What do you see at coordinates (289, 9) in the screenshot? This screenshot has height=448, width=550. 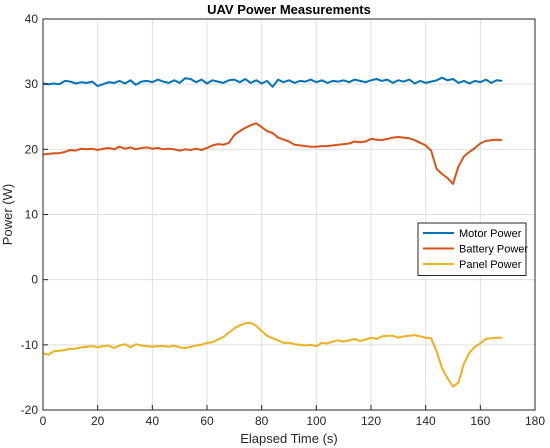 I see `chart-title: UAV Power Measurements` at bounding box center [289, 9].